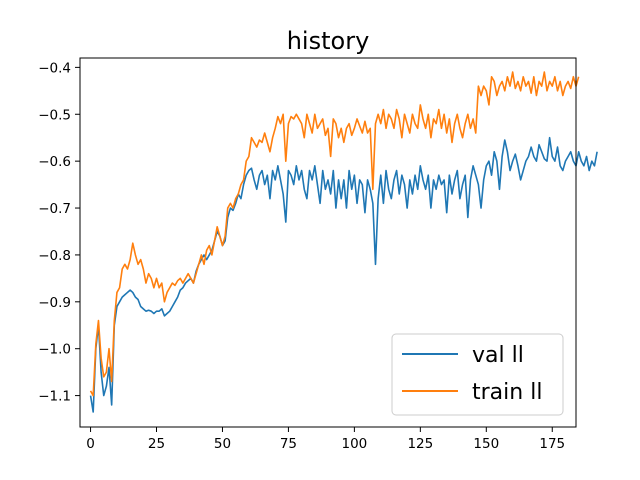  What do you see at coordinates (54, 350) in the screenshot?
I see `y-tick-label: −1.0` at bounding box center [54, 350].